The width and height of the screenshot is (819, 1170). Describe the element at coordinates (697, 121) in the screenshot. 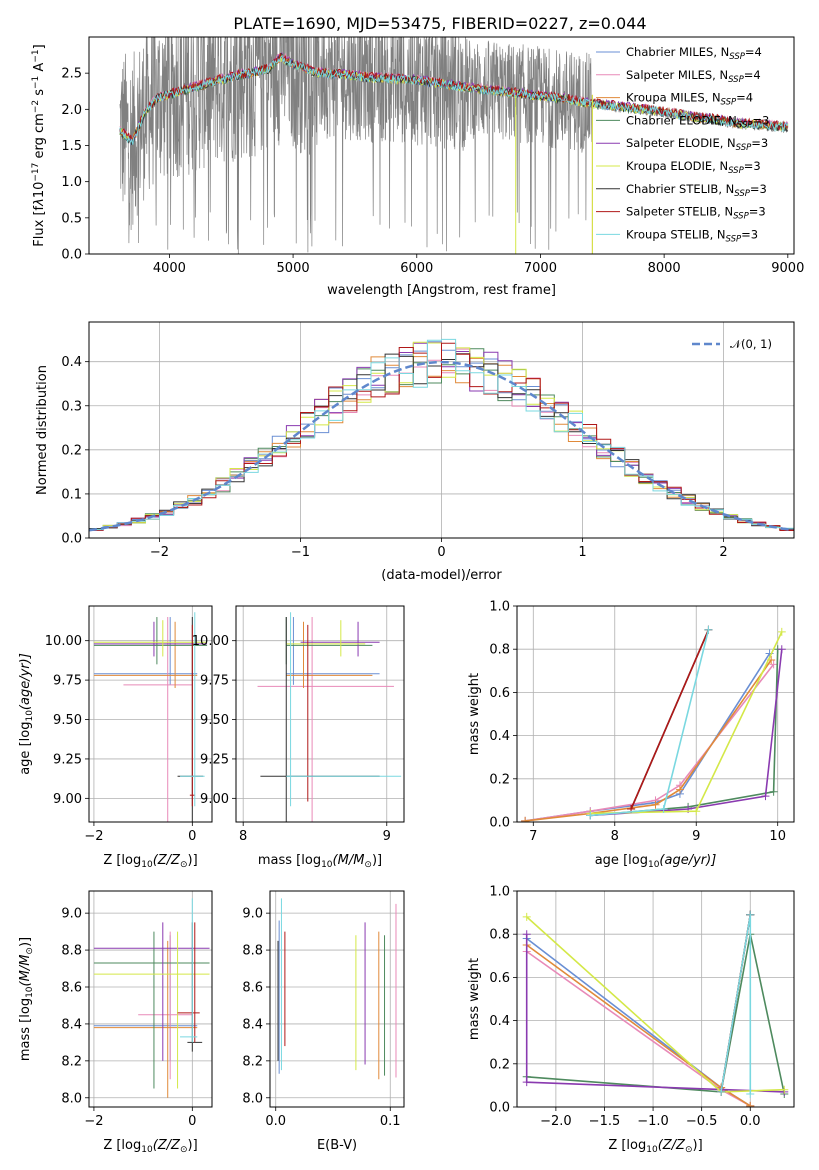

I see `legend-entry: Chabrier ELODIE, NSSP=3` at that location.